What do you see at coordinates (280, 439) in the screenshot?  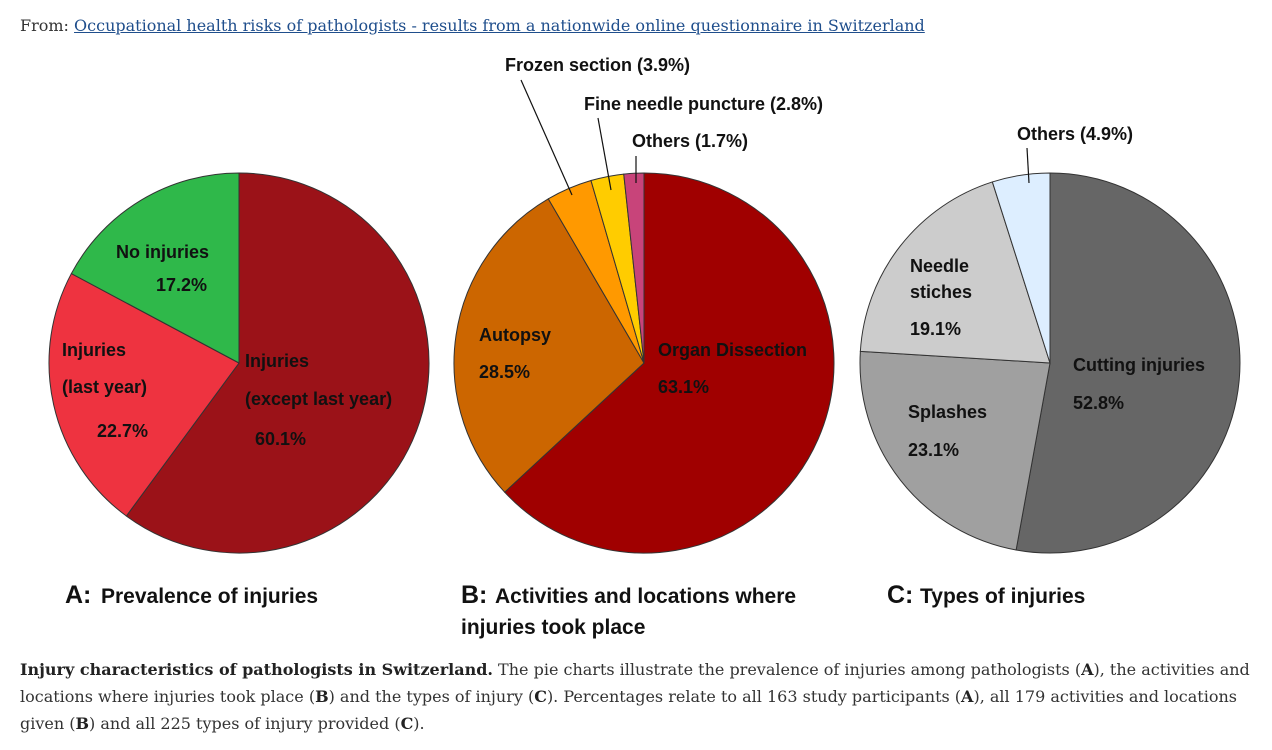 I see `slice-percent: 60.1%` at bounding box center [280, 439].